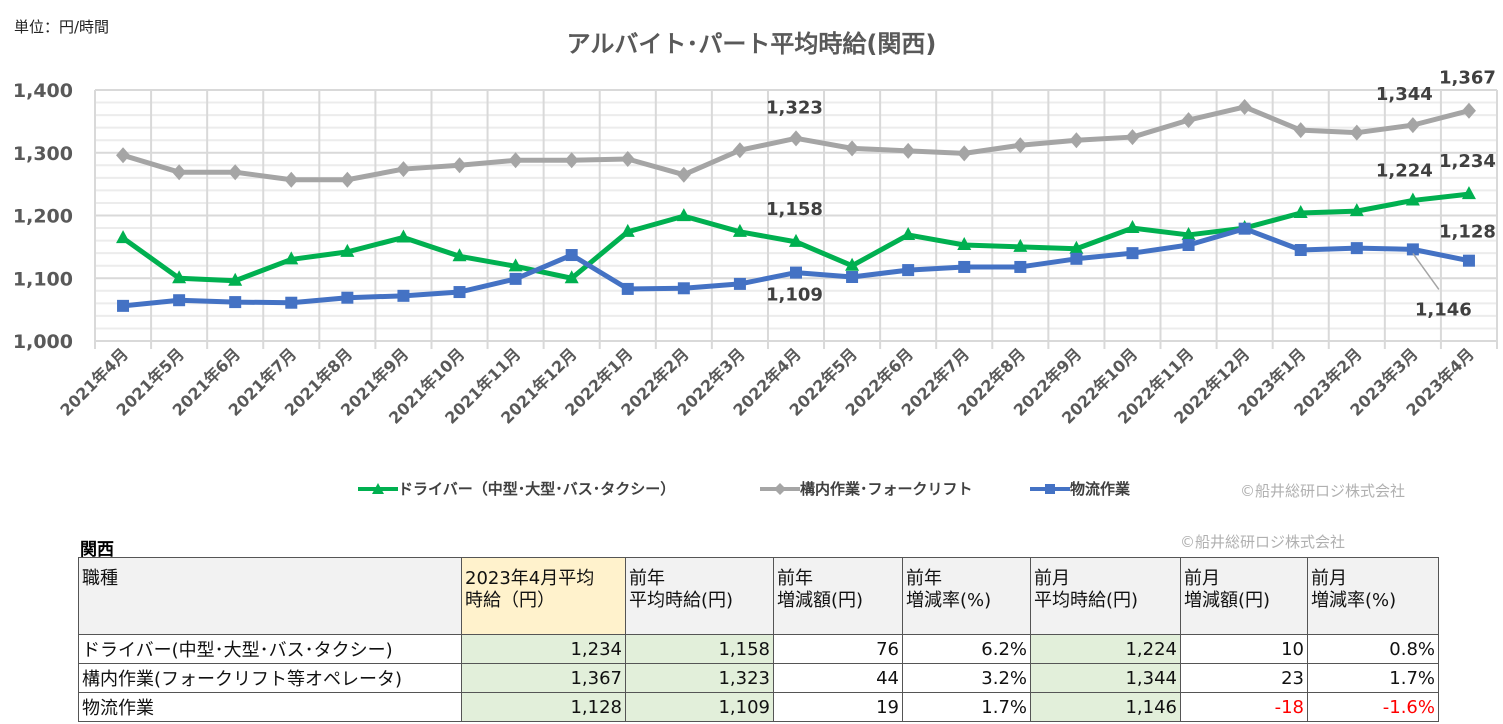 Image resolution: width=1503 pixels, height=724 pixels. What do you see at coordinates (543, 678) in the screenshot?
I see `cell: 1,367` at bounding box center [543, 678].